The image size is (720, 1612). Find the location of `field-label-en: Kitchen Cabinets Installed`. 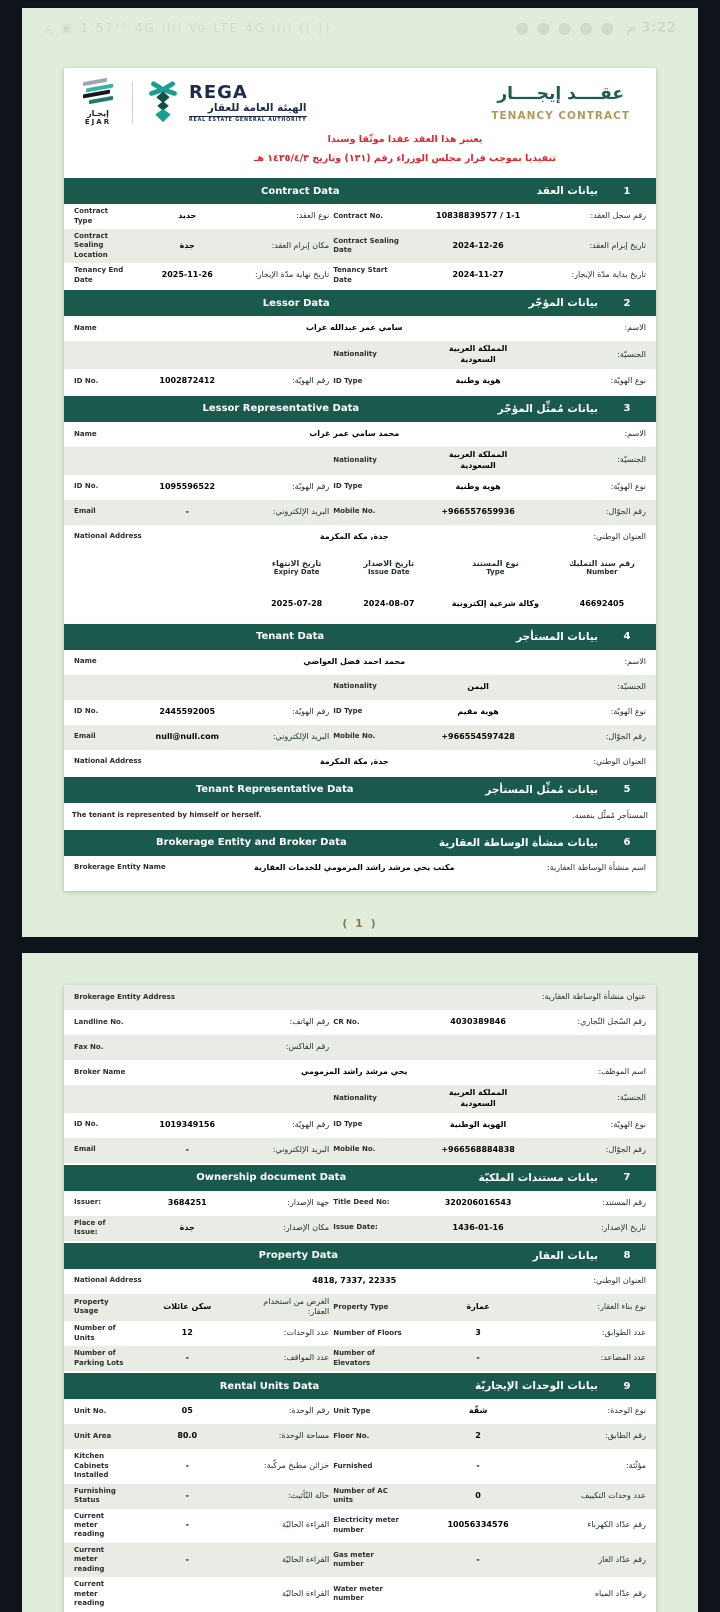

field-label-en: Kitchen Cabinets Installed is located at coordinates (91, 1466).